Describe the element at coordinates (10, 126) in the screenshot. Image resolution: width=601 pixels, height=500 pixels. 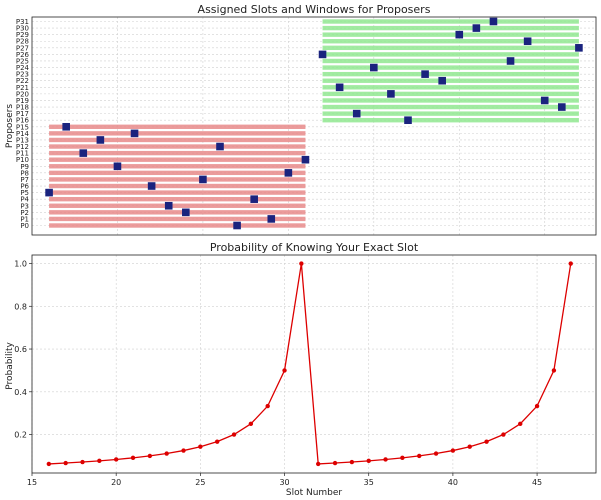
I see `top-chart-ylabel: Proposers` at that location.